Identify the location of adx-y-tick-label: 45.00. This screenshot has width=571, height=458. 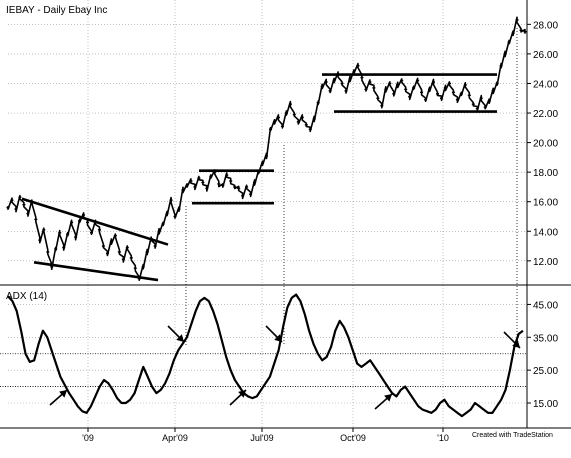
(545, 305).